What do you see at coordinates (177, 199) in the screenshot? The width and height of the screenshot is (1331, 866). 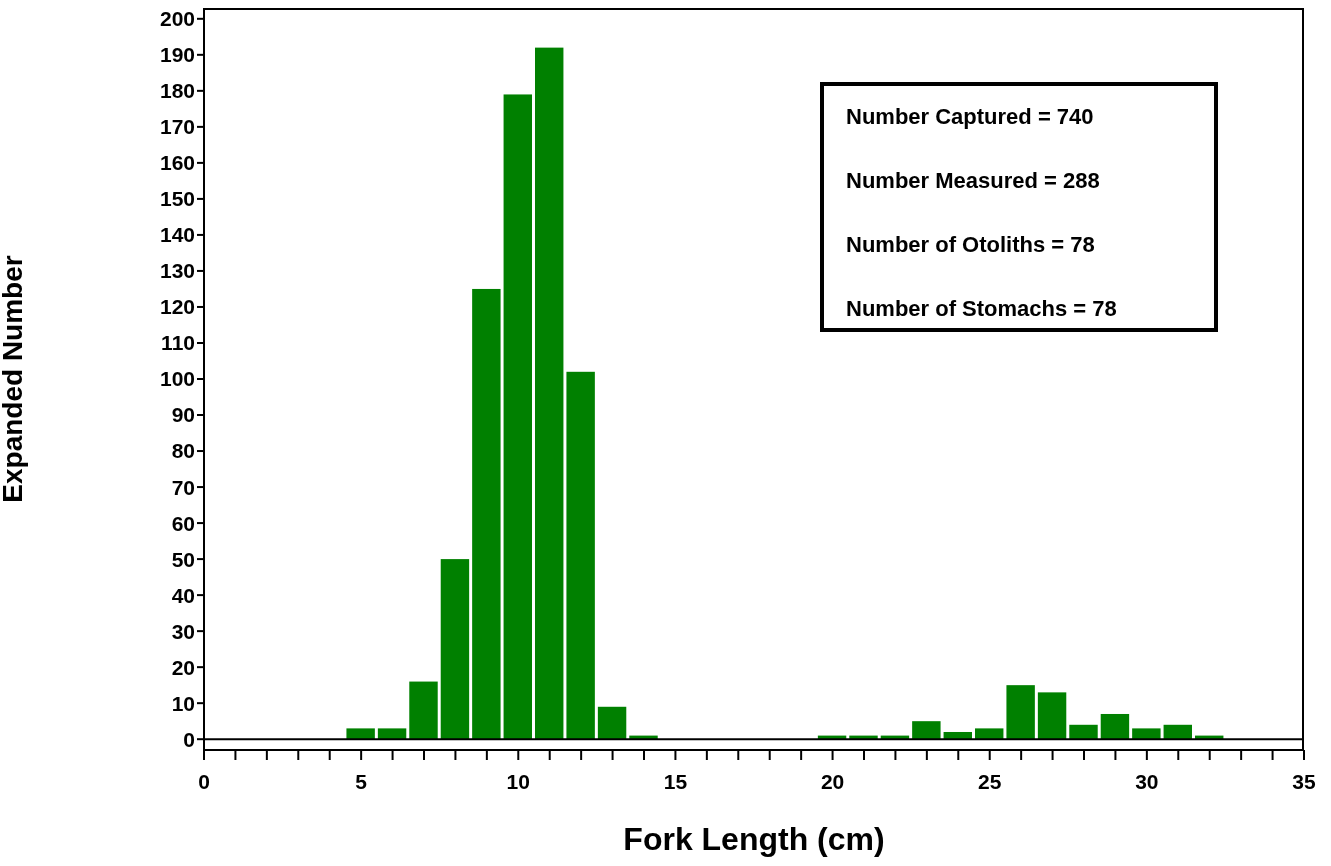 I see `y-tick-label: 150` at bounding box center [177, 199].